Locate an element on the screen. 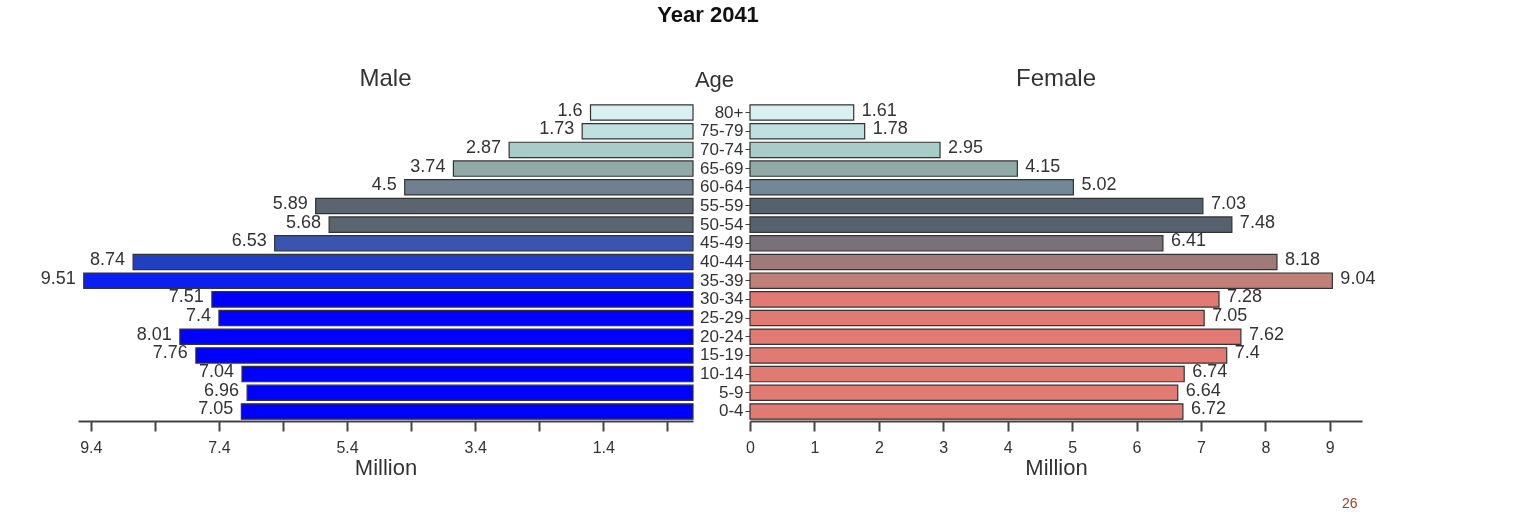  y-tick-label: 70-74 is located at coordinates (722, 149).